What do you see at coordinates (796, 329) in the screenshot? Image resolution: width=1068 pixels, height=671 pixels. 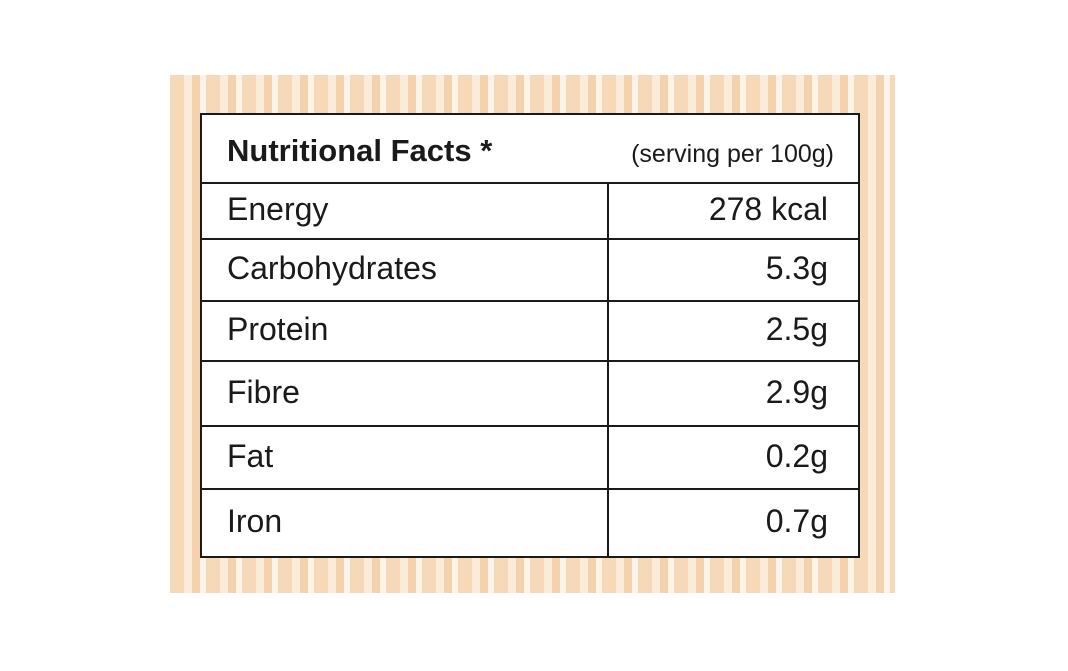 I see `nutrient-value: 2.5g` at bounding box center [796, 329].